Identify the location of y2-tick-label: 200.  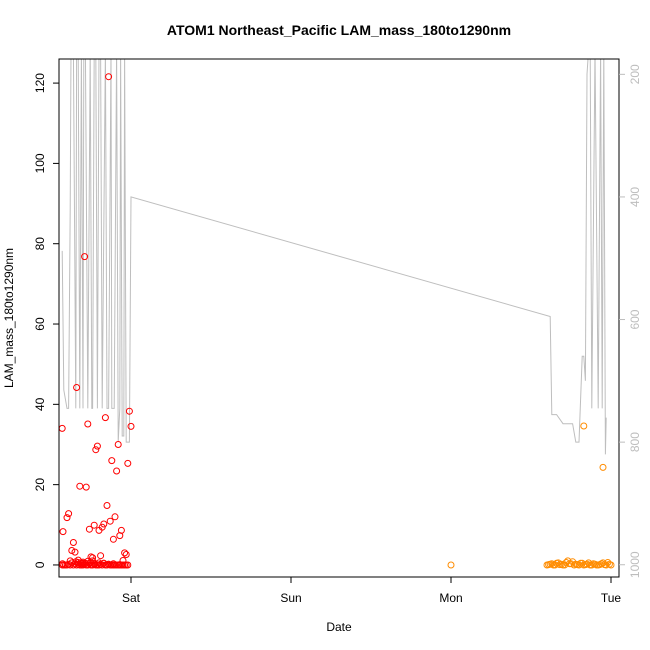
(635, 74).